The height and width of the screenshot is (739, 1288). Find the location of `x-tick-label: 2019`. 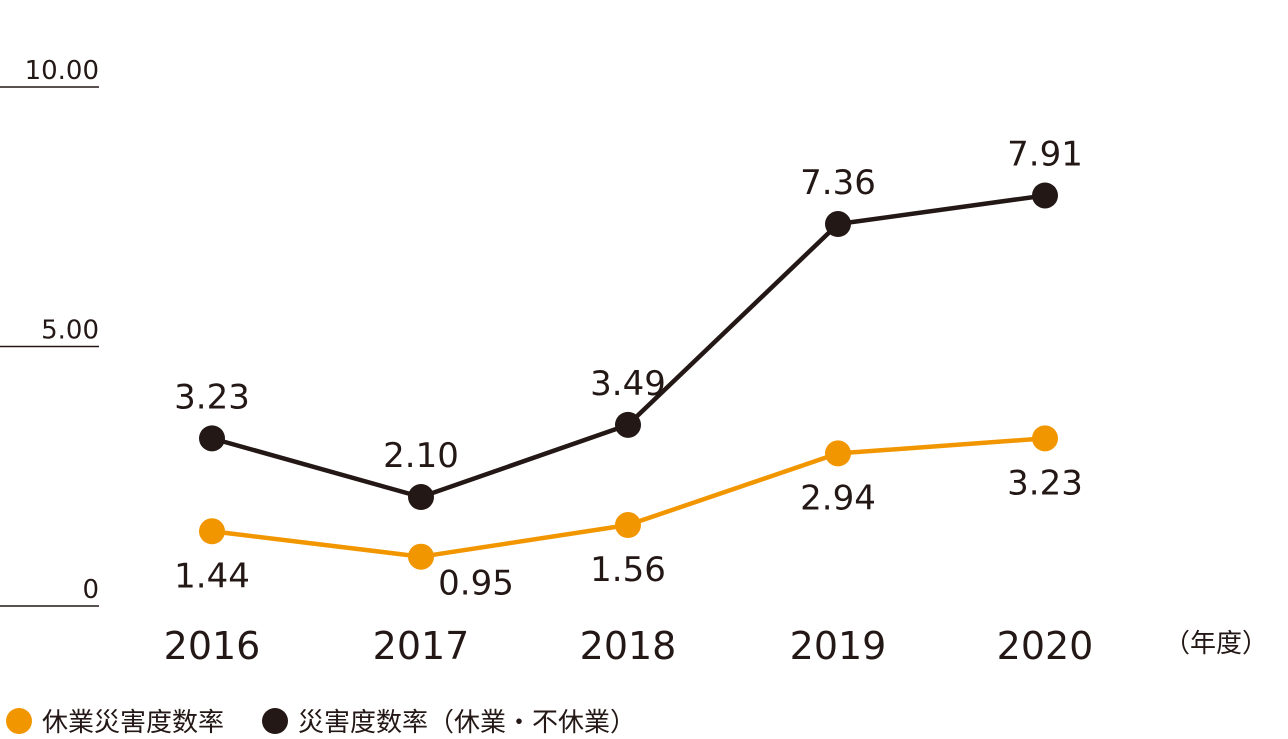

x-tick-label: 2019 is located at coordinates (838, 646).